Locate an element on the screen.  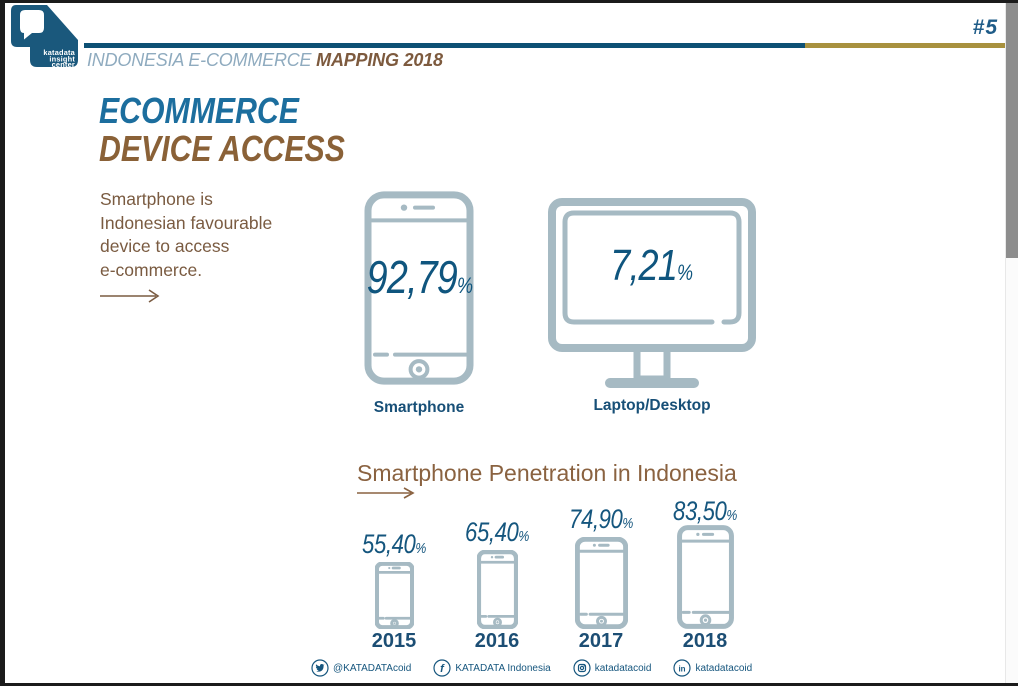
scrollbar-track is located at coordinates (1011, 343).